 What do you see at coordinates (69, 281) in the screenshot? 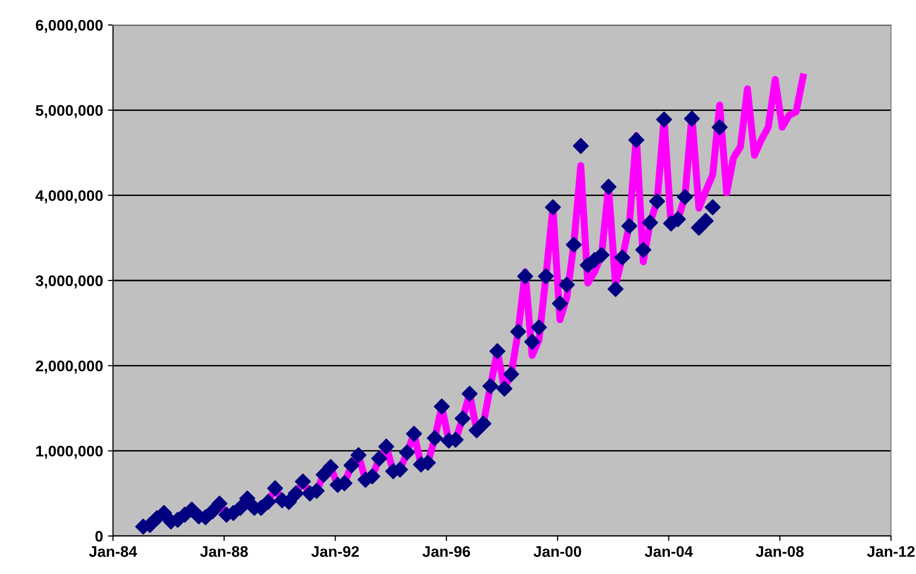
I see `y-tick-label: 3,000,000` at bounding box center [69, 281].